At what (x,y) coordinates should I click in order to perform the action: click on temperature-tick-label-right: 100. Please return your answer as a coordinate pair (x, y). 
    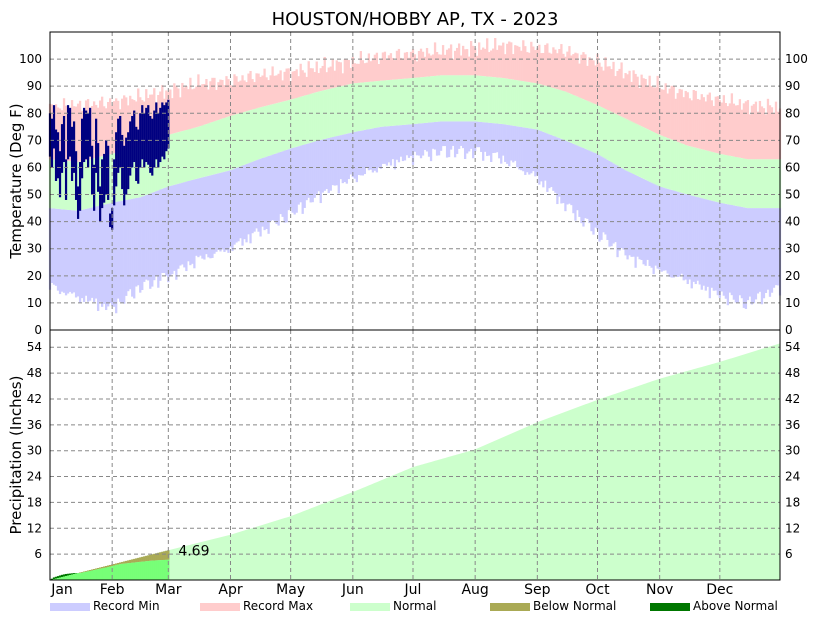
    Looking at the image, I should click on (796, 59).